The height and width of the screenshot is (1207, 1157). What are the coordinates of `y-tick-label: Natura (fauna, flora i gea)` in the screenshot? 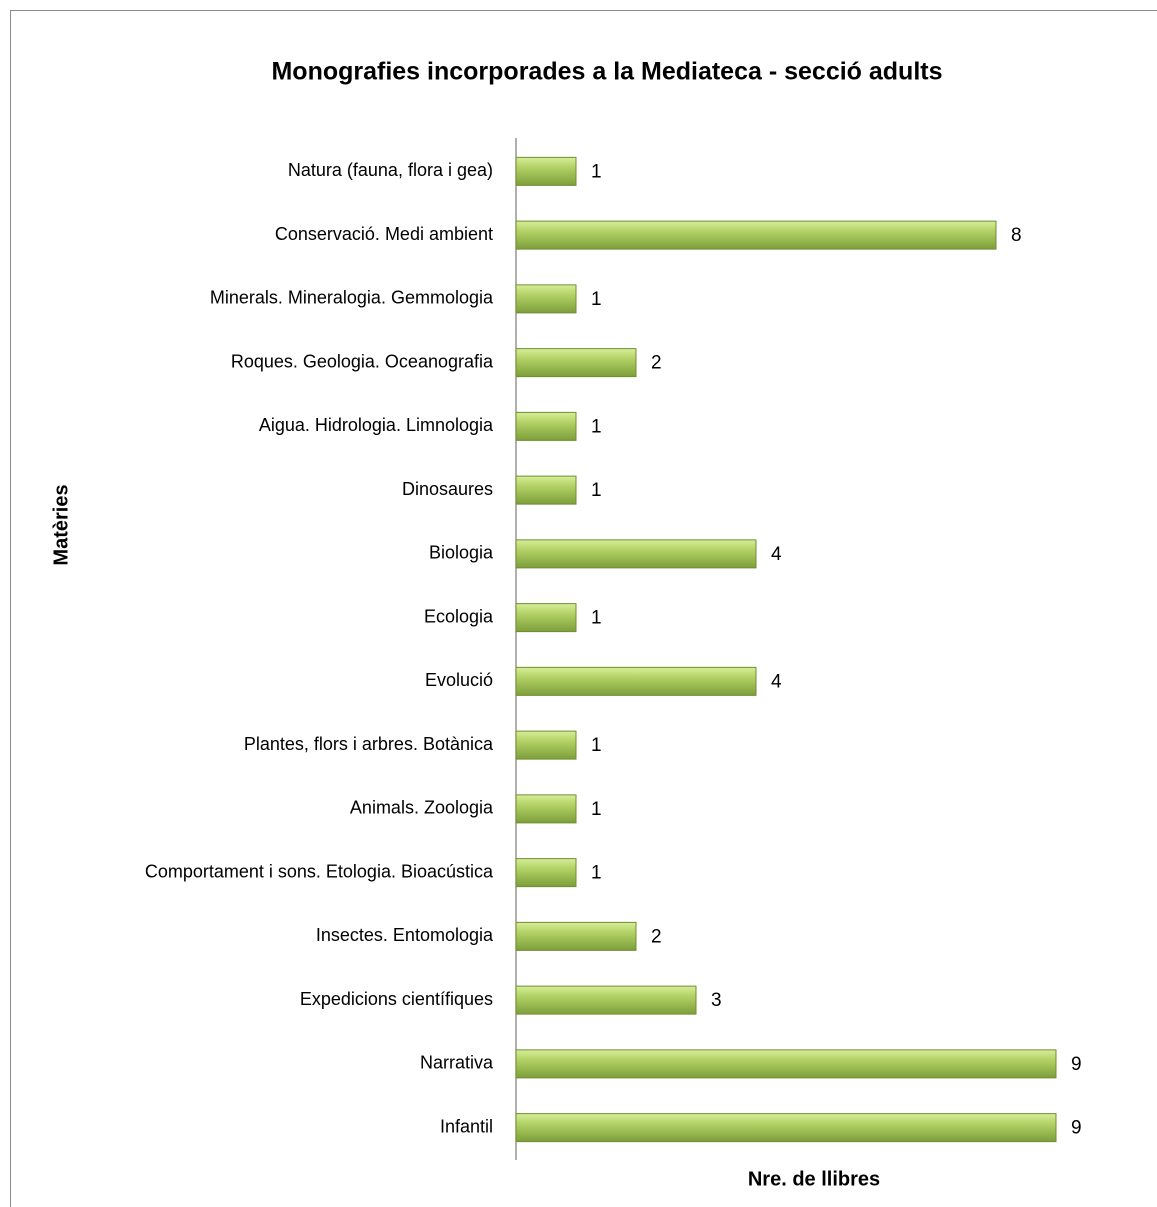 It's located at (390, 170).